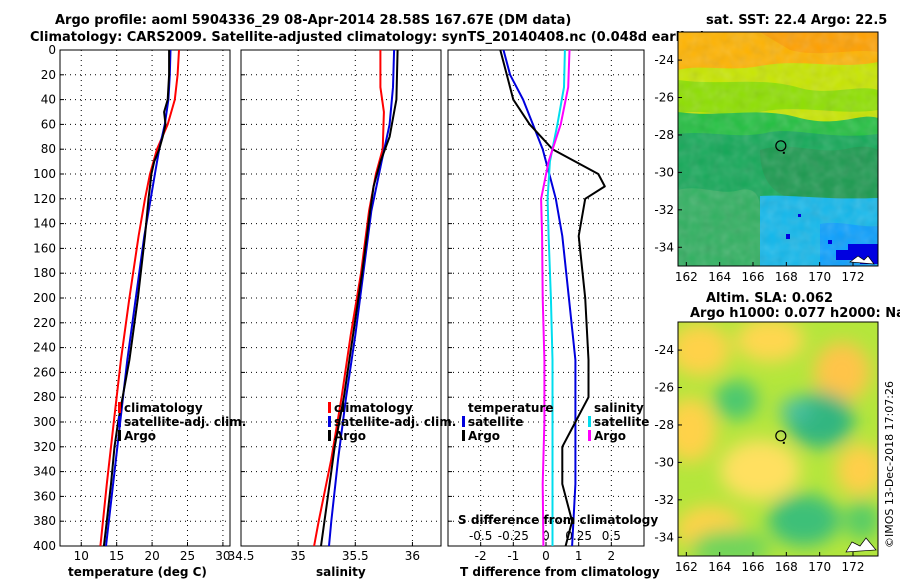  What do you see at coordinates (298, 556) in the screenshot?
I see `x-tick-label: 35` at bounding box center [298, 556].